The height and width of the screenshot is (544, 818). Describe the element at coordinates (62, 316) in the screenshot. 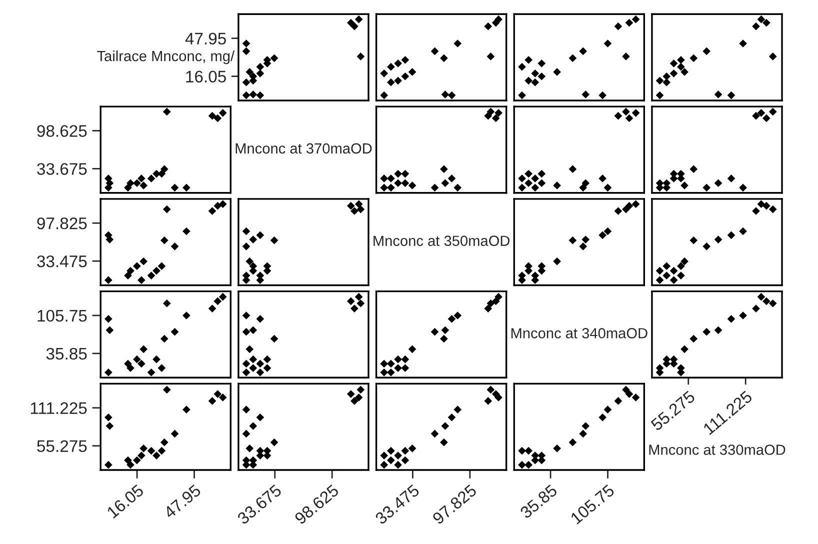

I see `y-tick-label: 105.75` at that location.